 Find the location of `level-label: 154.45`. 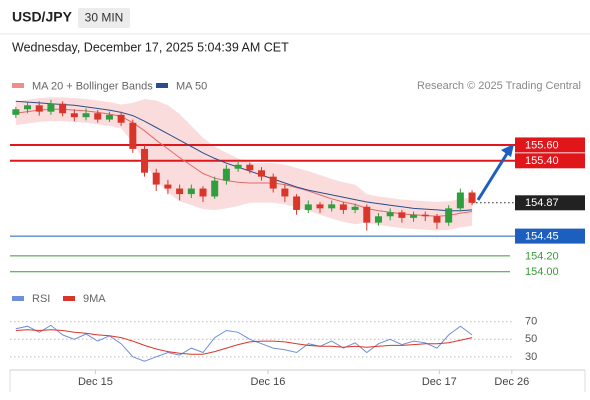

level-label: 154.45 is located at coordinates (542, 237).